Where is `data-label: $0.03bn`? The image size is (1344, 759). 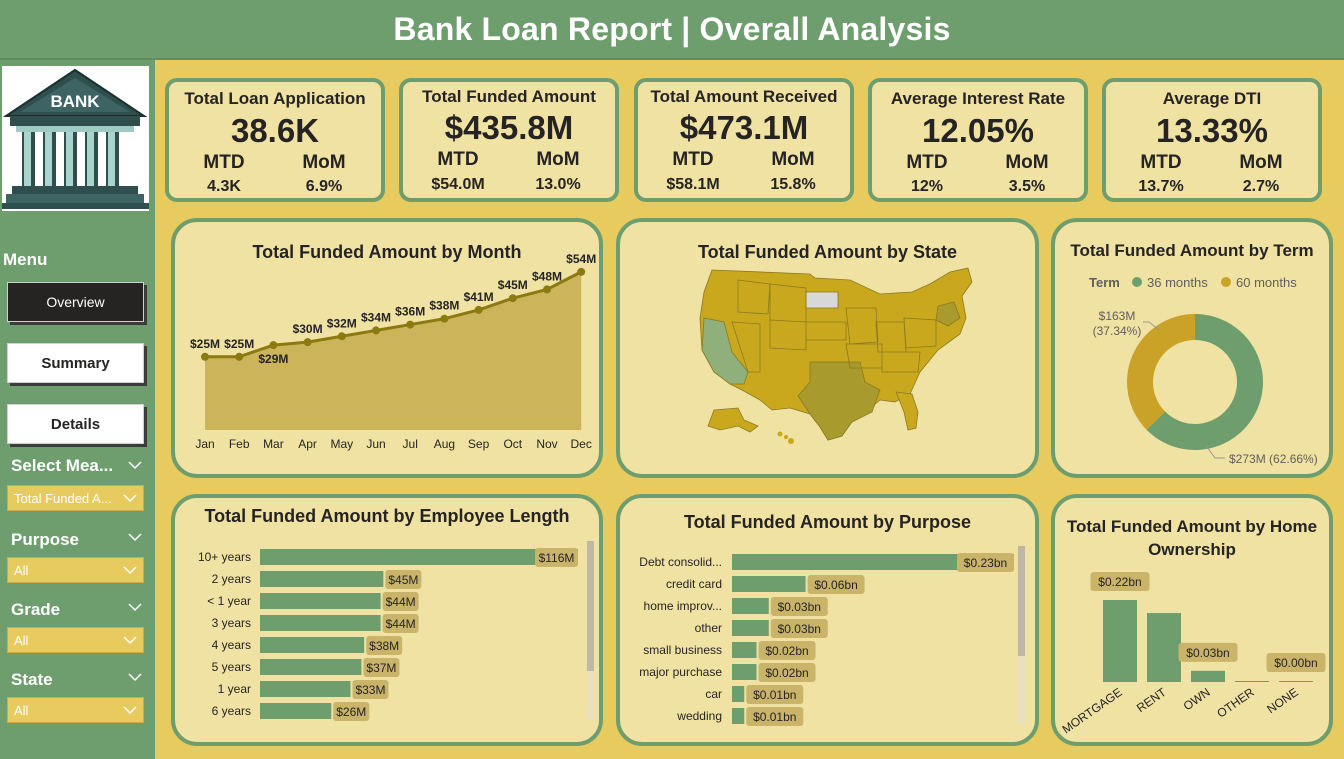
data-label: $0.03bn is located at coordinates (799, 607).